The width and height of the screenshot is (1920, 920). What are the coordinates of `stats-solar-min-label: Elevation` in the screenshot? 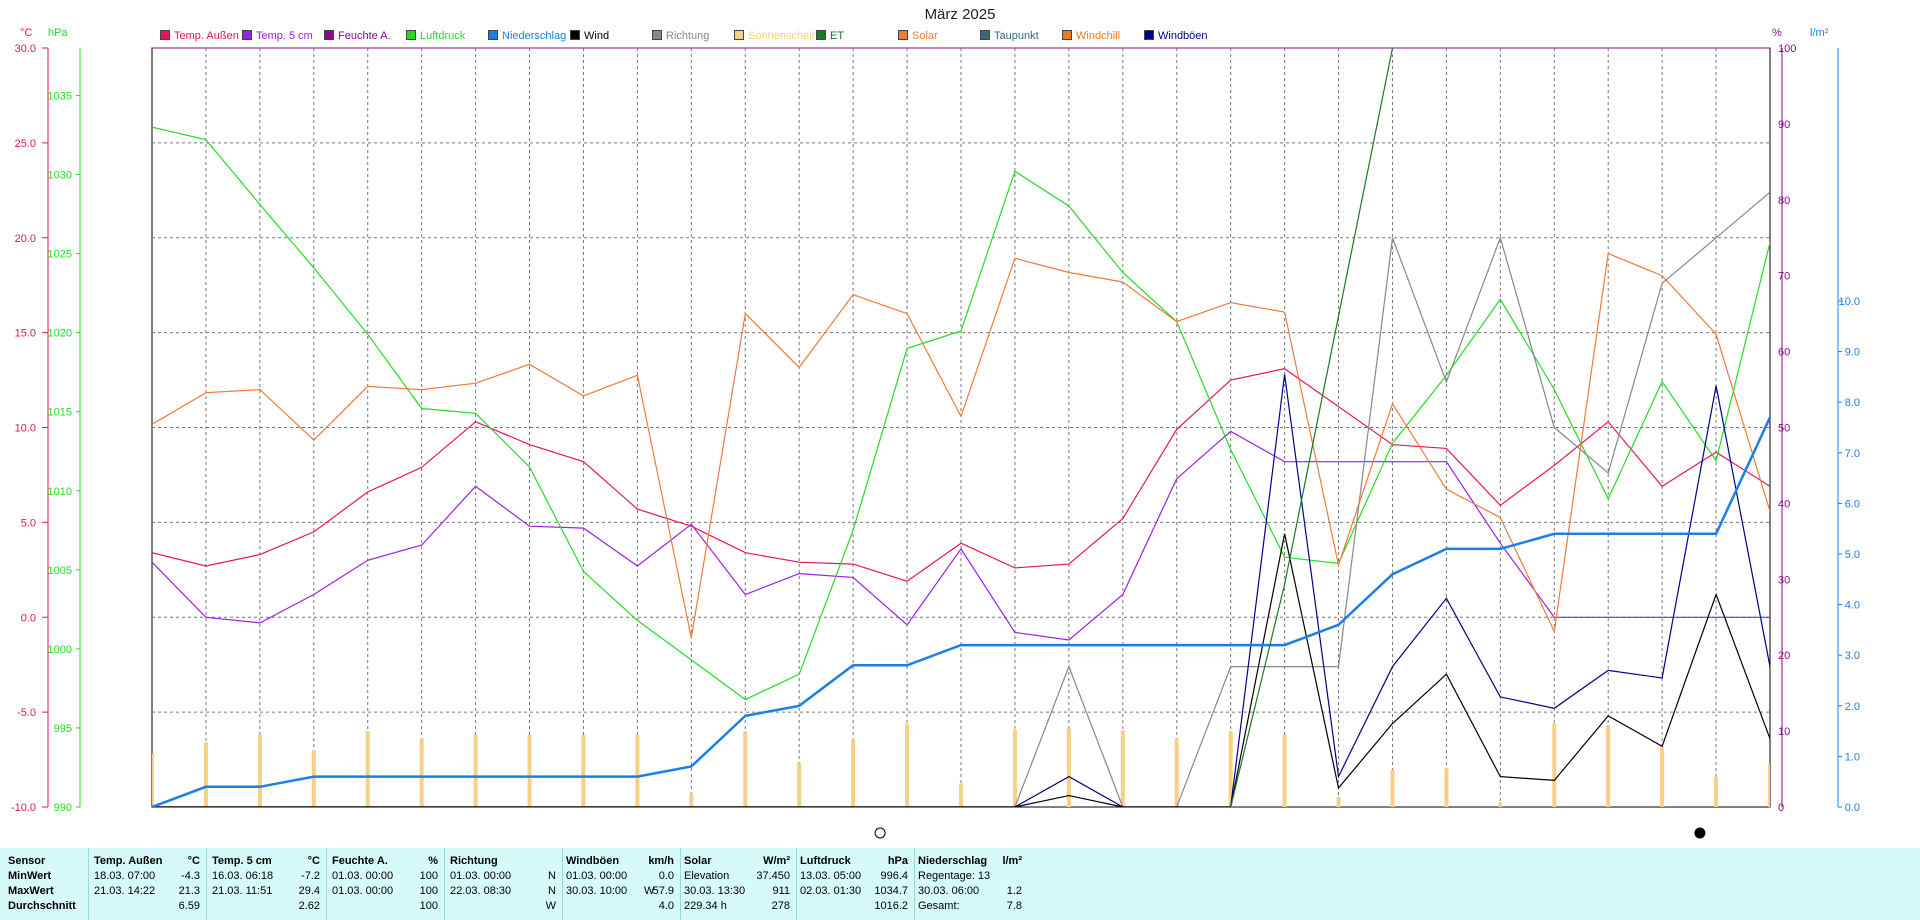 It's located at (707, 876).